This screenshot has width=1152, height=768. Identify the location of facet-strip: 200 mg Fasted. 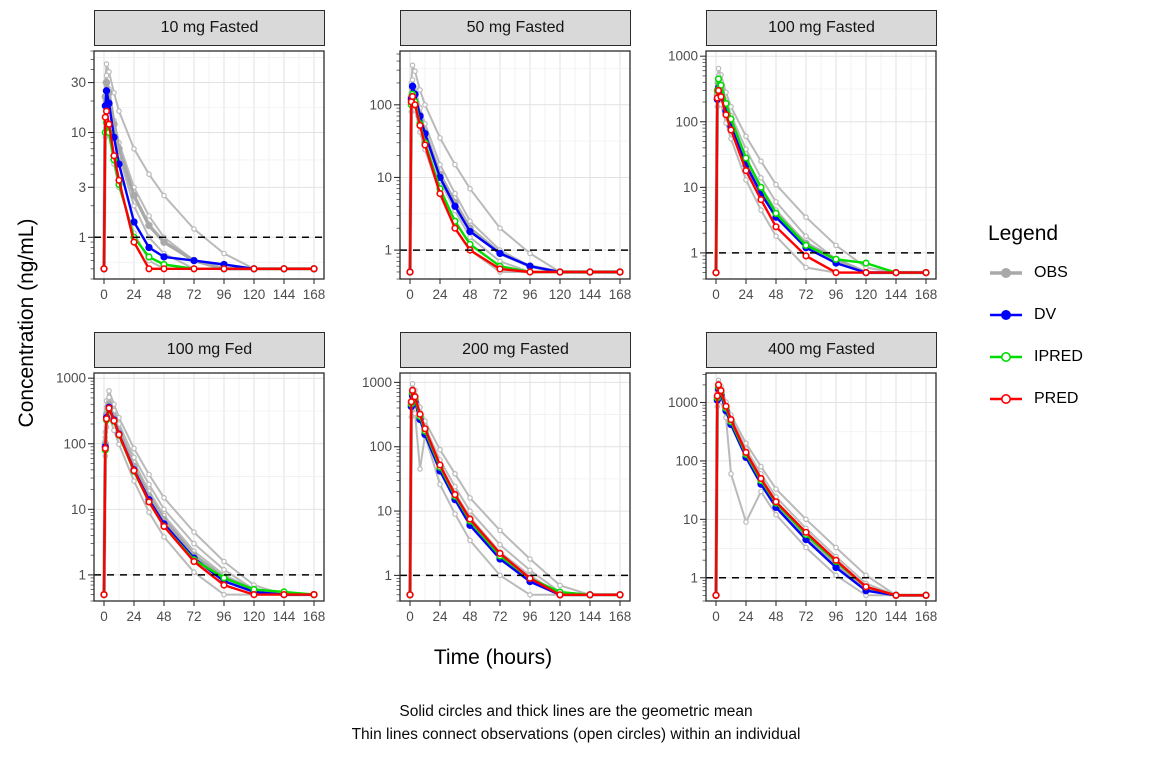
(515, 350).